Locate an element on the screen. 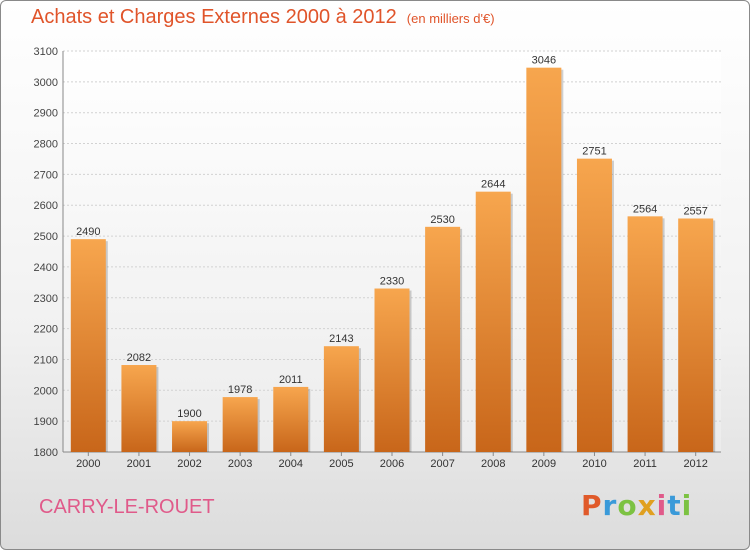 Image resolution: width=750 pixels, height=550 pixels. y-tick-label: 2700 is located at coordinates (46, 175).